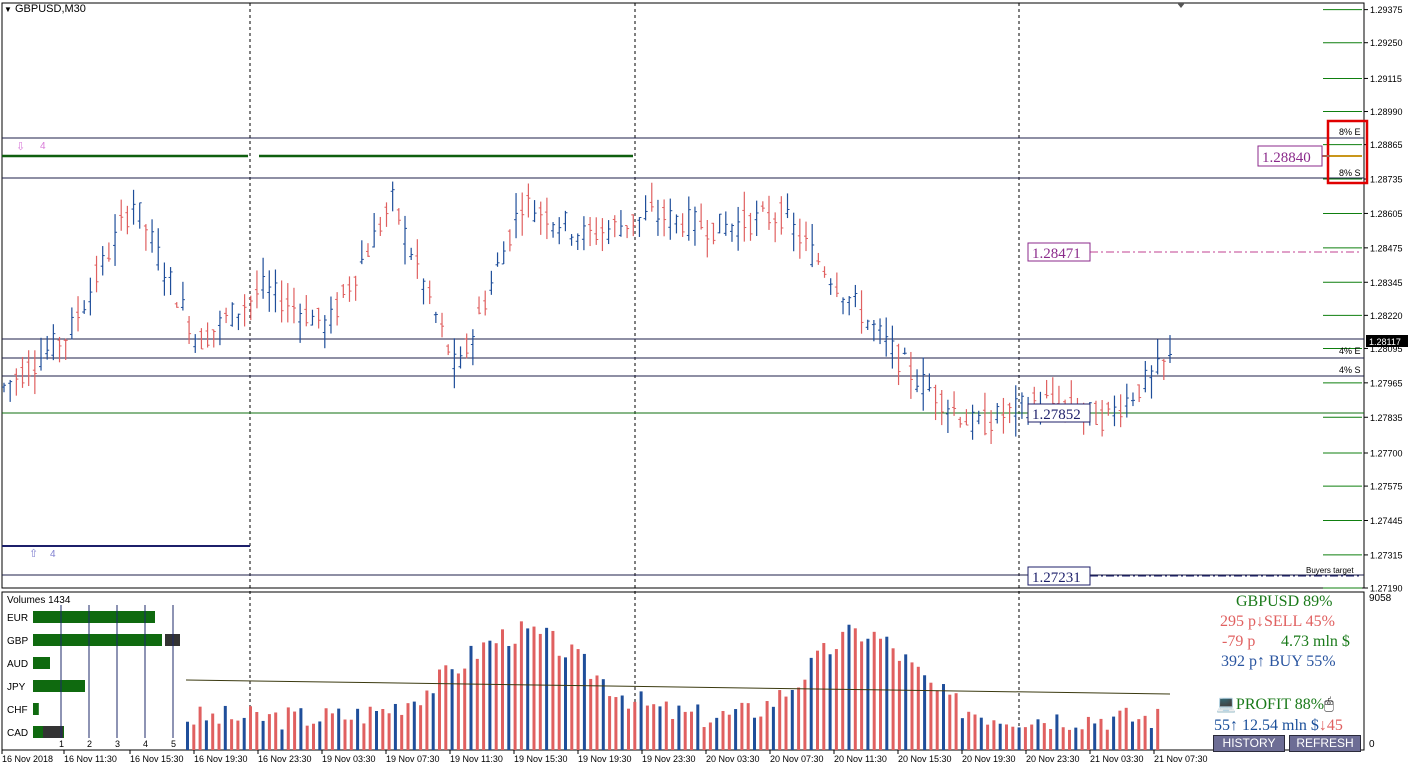 This screenshot has height=773, width=1409. Describe the element at coordinates (1249, 743) in the screenshot. I see `history-button: HISTORY` at that location.